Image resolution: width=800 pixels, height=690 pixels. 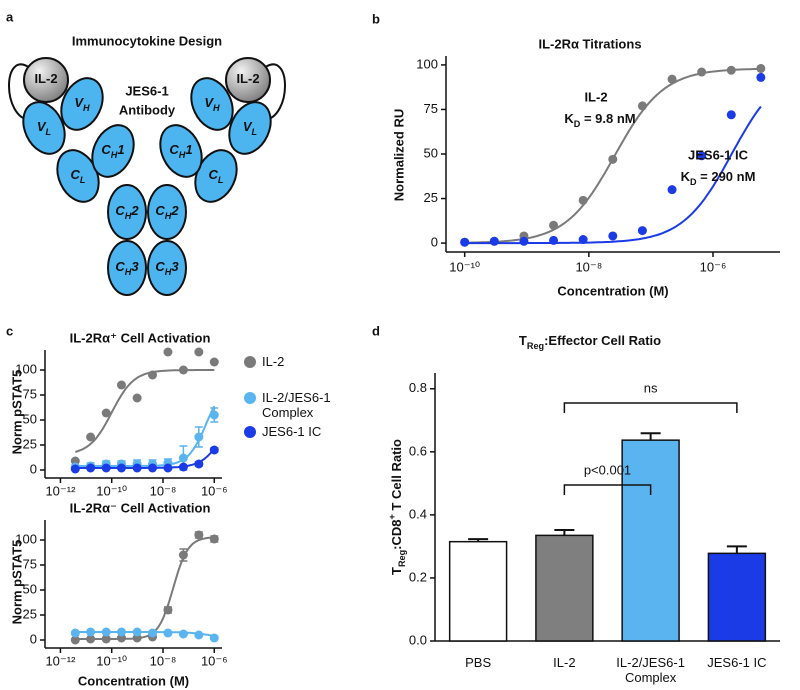 I want to click on bar, so click(x=478, y=591).